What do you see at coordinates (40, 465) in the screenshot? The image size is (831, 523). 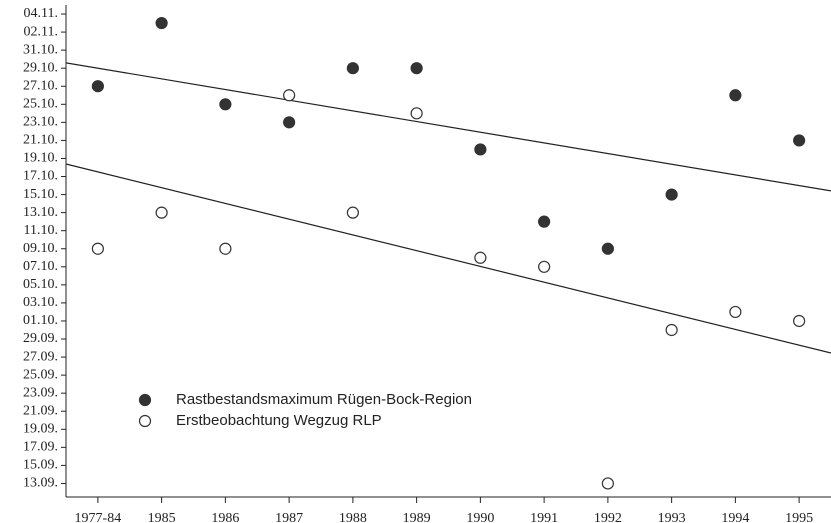 I see `y-tick-label: 15.09.` at bounding box center [40, 465].